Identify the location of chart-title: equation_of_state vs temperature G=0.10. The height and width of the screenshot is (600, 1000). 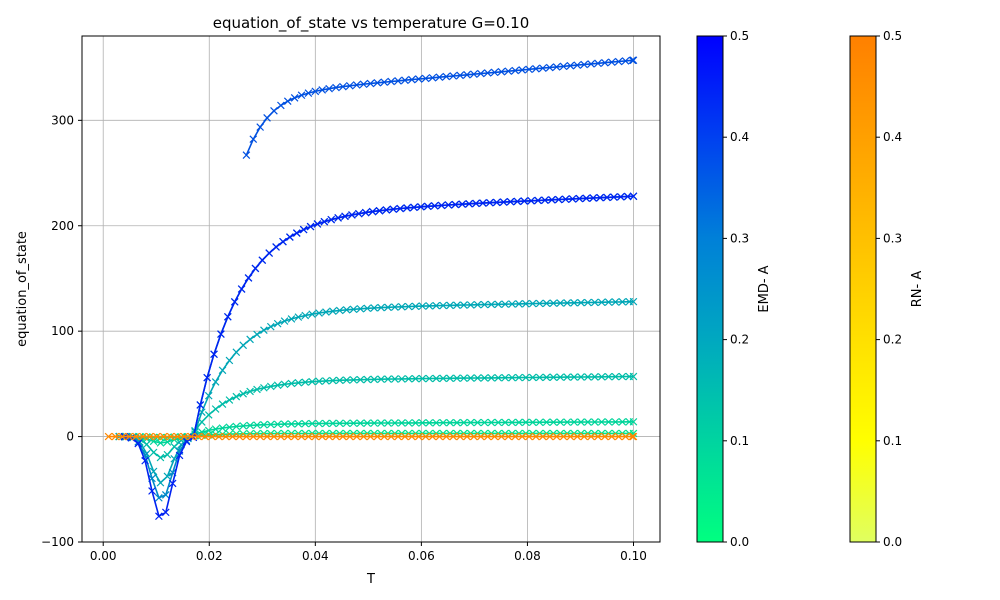
(371, 23).